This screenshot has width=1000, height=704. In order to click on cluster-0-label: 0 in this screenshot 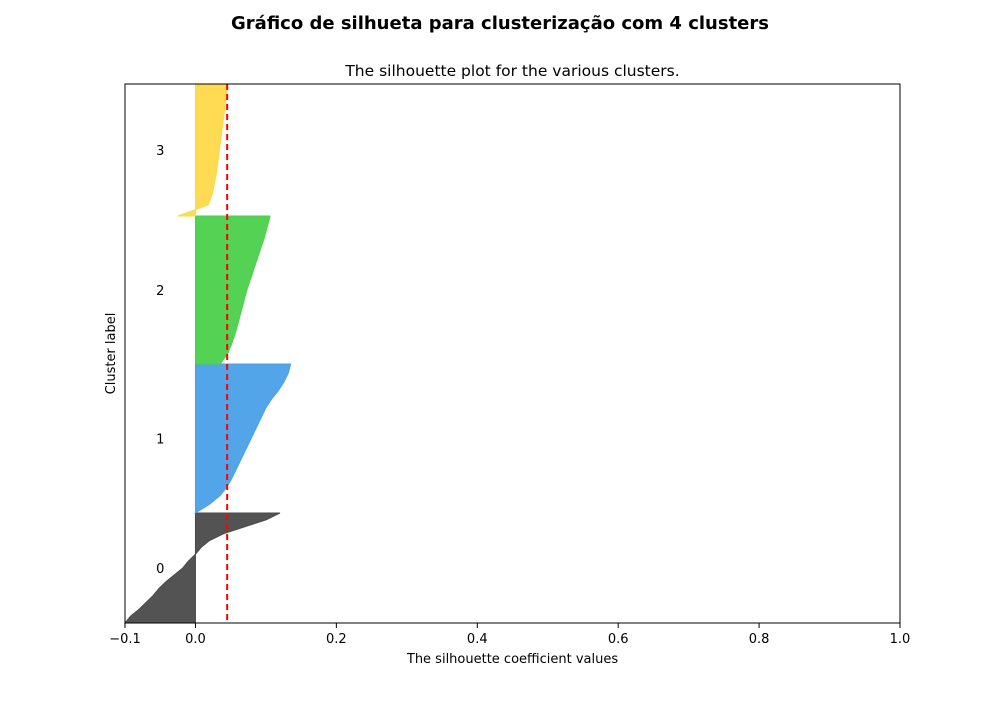, I will do `click(160, 569)`.